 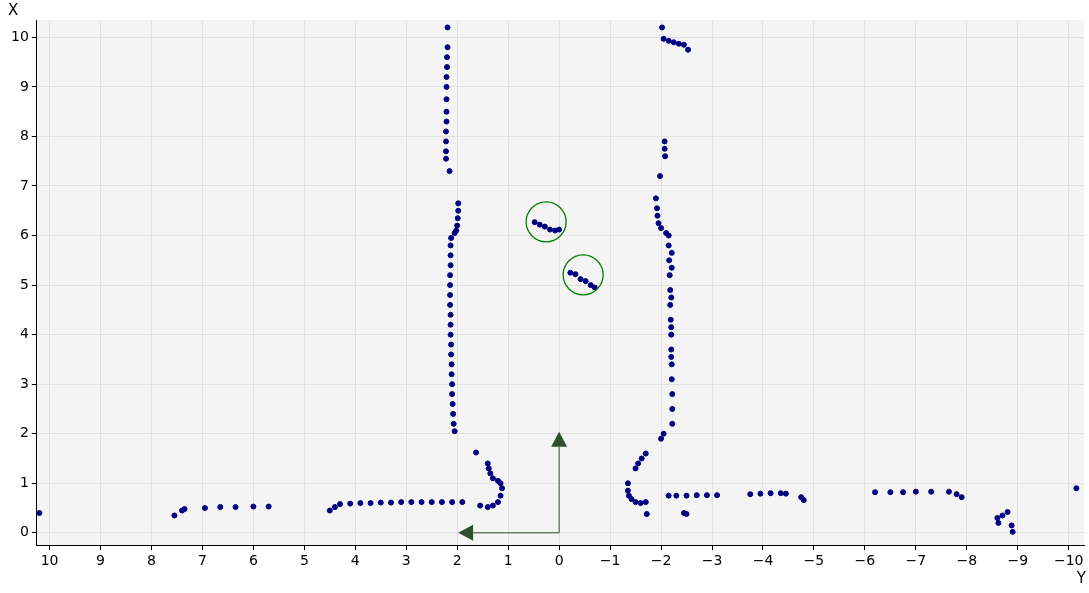 What do you see at coordinates (24, 432) in the screenshot?
I see `y-tick-label: 2` at bounding box center [24, 432].